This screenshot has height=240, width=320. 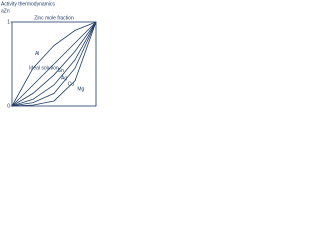 I want to click on chart-title: Activity thermodynamics, so click(x=28, y=4).